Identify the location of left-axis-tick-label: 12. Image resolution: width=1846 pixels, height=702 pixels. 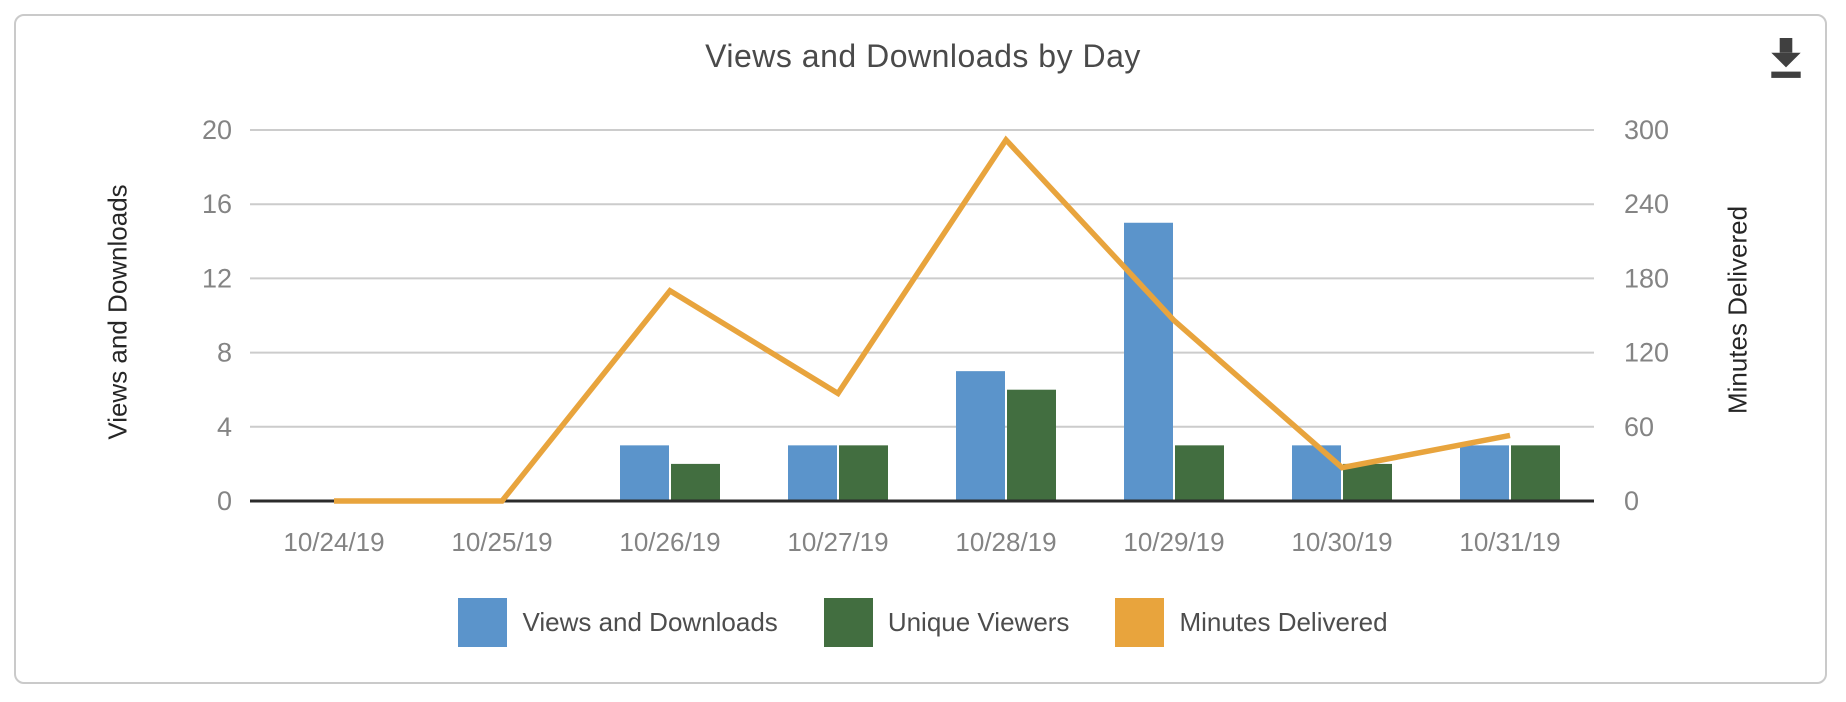
(217, 278).